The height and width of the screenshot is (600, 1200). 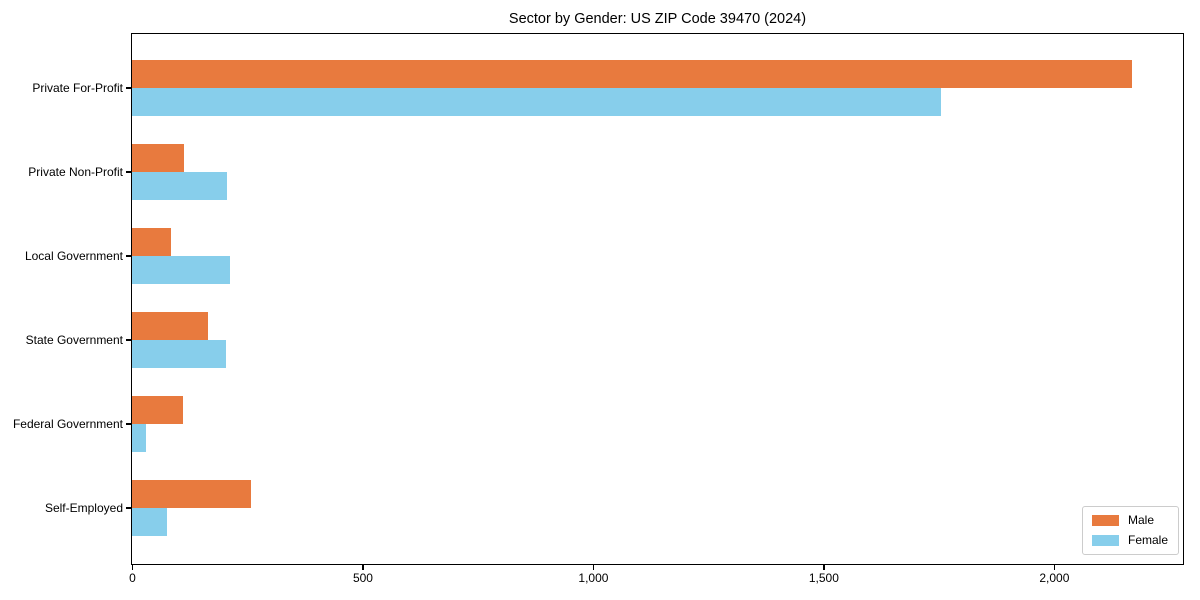 I want to click on x-tick-label: 1,000, so click(x=593, y=578).